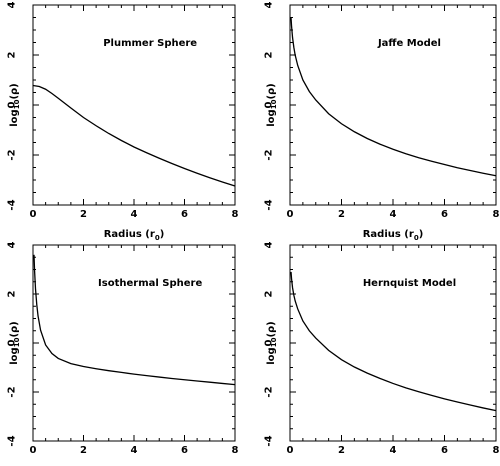 This screenshot has width=500, height=466. Describe the element at coordinates (409, 43) in the screenshot. I see `panel-title: Jaffe Model` at that location.